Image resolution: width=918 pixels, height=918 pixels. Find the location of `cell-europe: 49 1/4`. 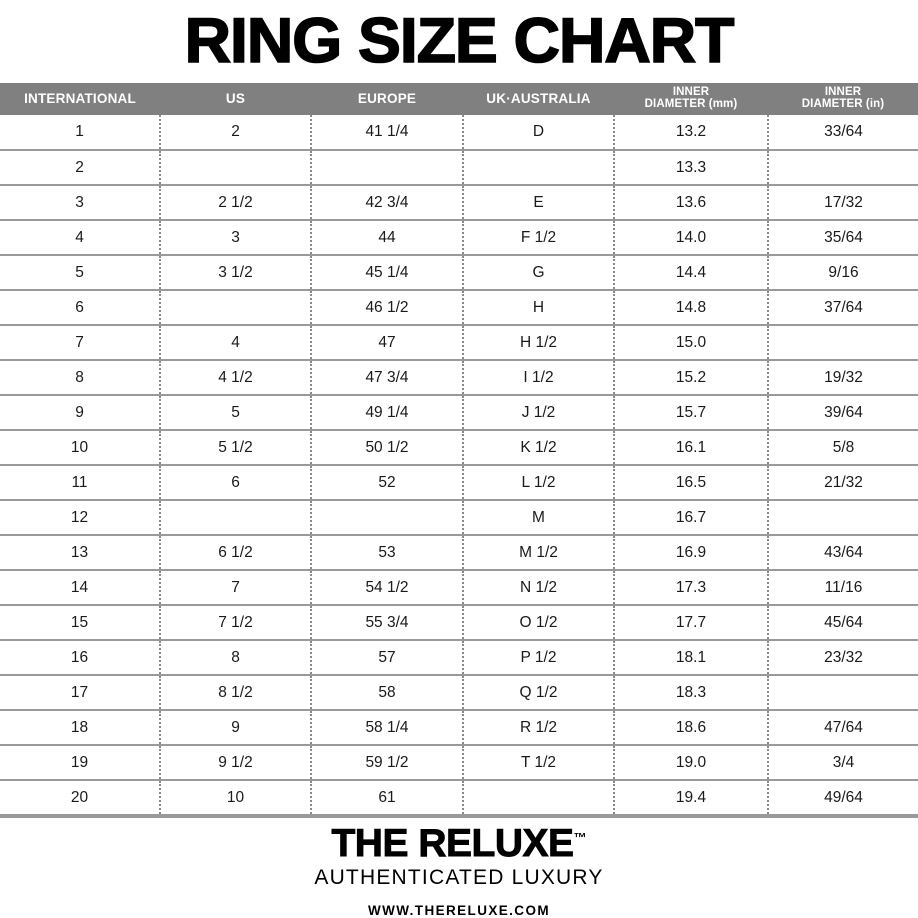

cell-europe: 49 1/4 is located at coordinates (387, 413).